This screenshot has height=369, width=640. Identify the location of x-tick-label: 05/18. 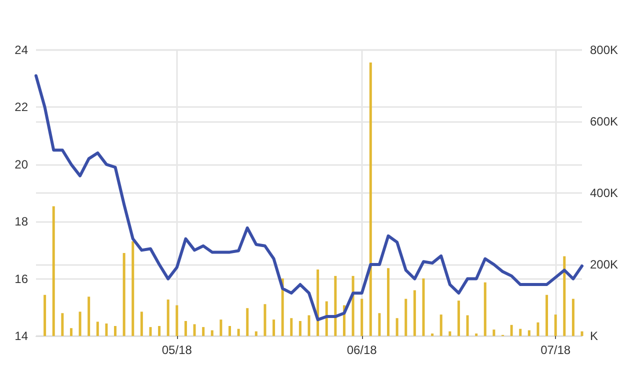
(177, 350).